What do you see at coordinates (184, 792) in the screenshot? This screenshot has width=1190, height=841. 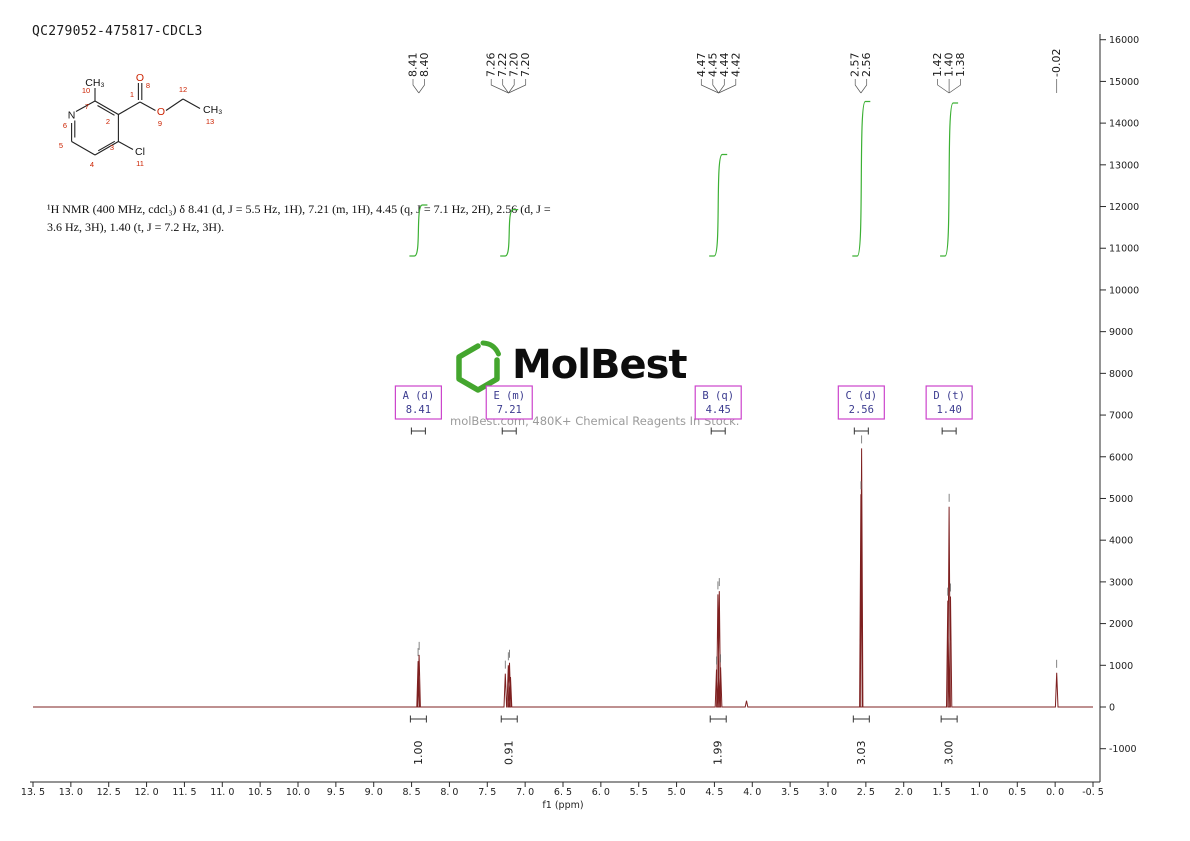 I see `x-tick-label: 11. 5` at bounding box center [184, 792].